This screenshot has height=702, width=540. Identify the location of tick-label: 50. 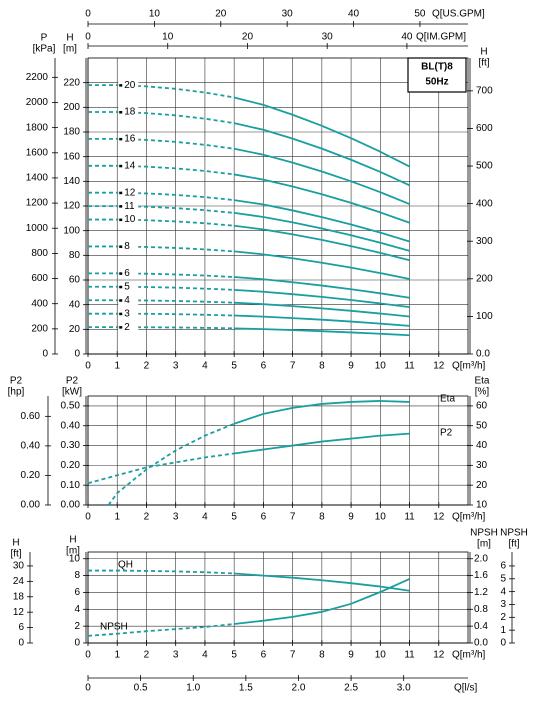
(420, 14).